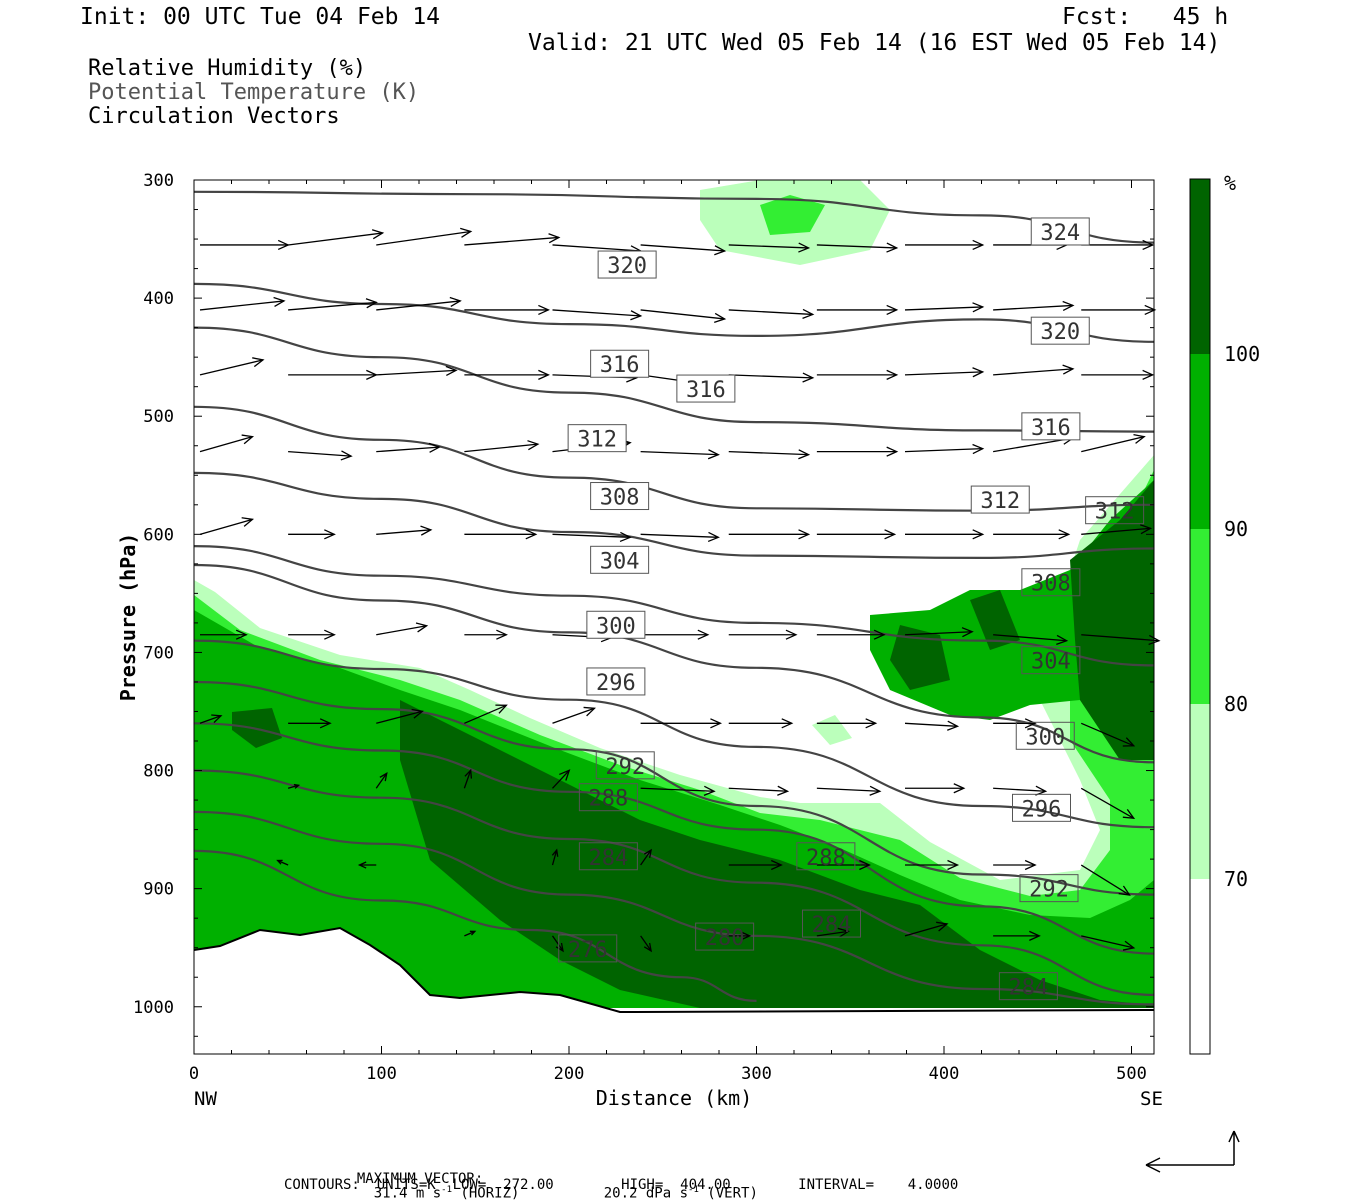 The width and height of the screenshot is (1350, 1202). Describe the element at coordinates (1200, 616) in the screenshot. I see `colorbar-frame` at that location.